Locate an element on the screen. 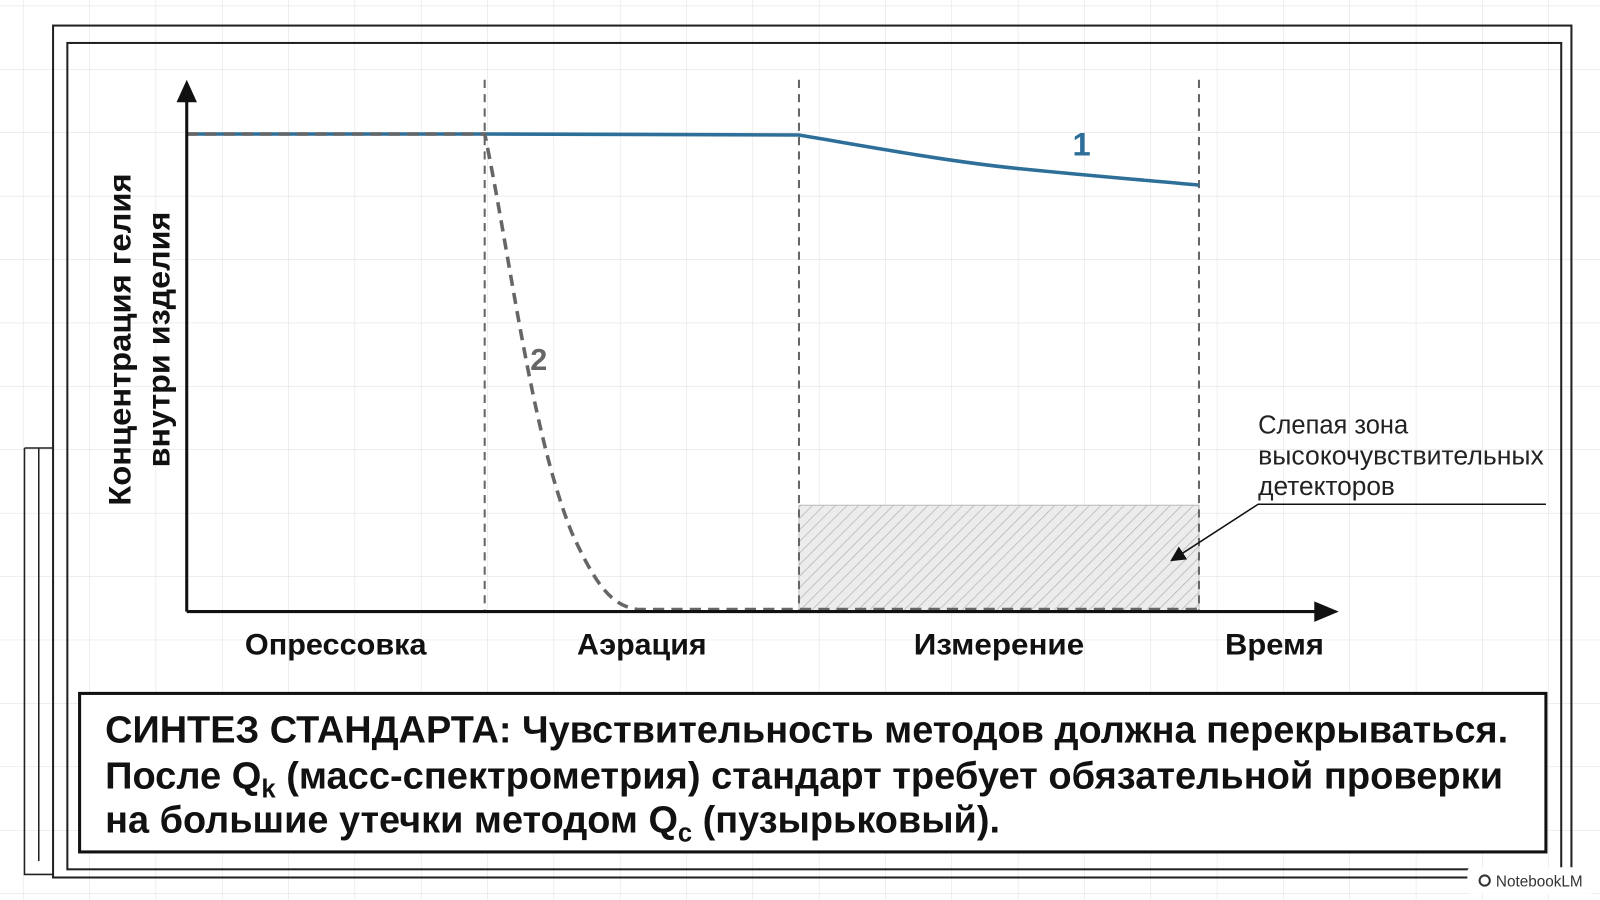  watermark: NotebookLM is located at coordinates (1539, 882).